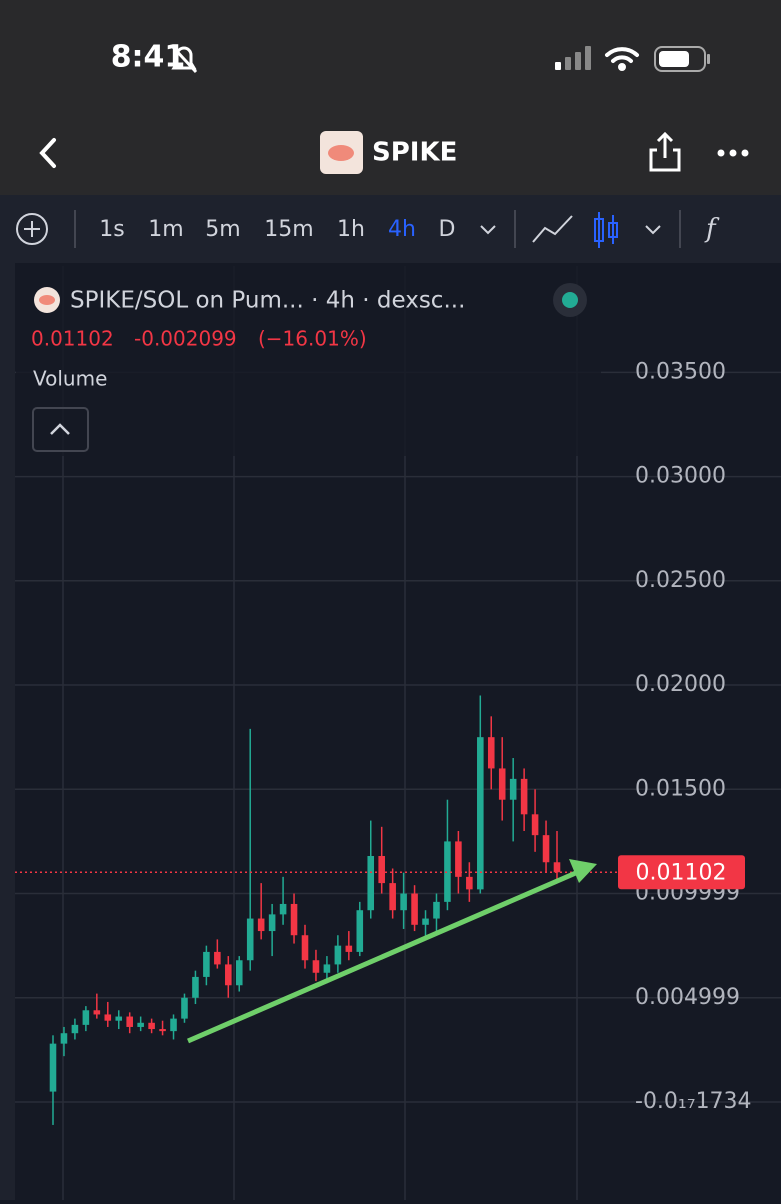  What do you see at coordinates (70, 379) in the screenshot?
I see `volume-label: Volume` at bounding box center [70, 379].